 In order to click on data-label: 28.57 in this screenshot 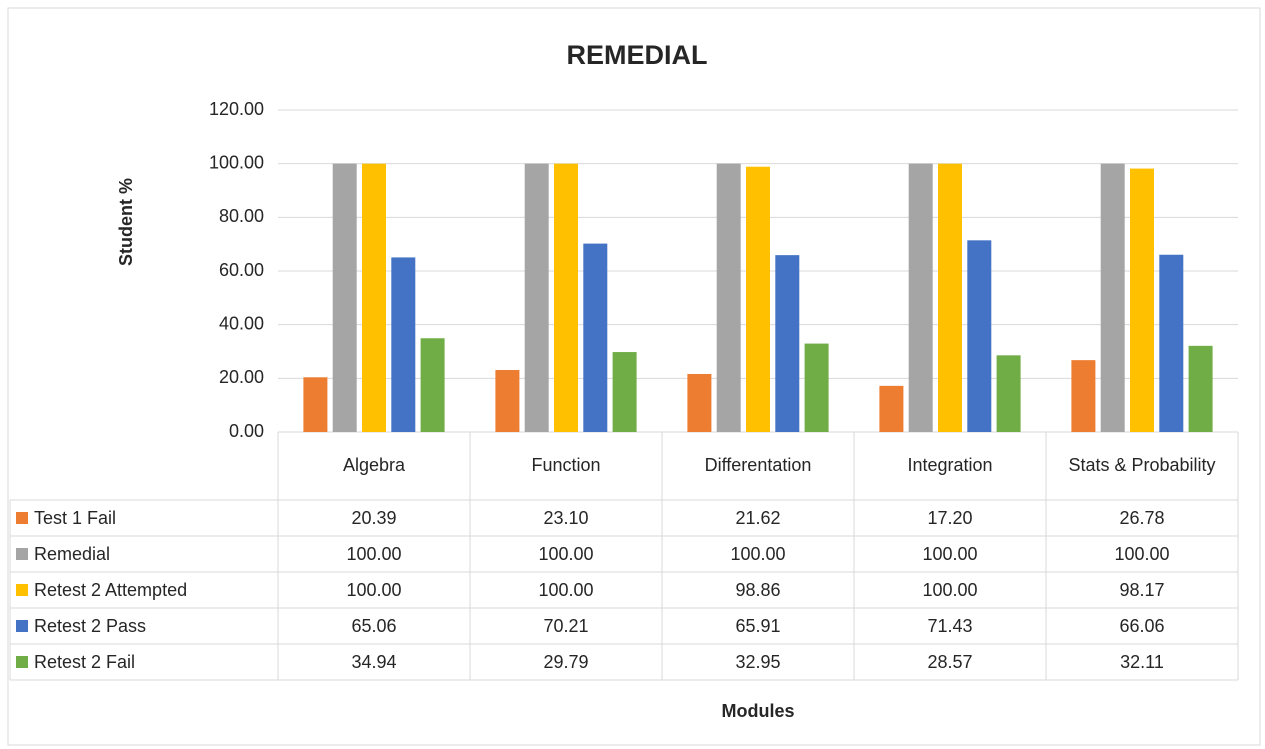, I will do `click(949, 662)`.